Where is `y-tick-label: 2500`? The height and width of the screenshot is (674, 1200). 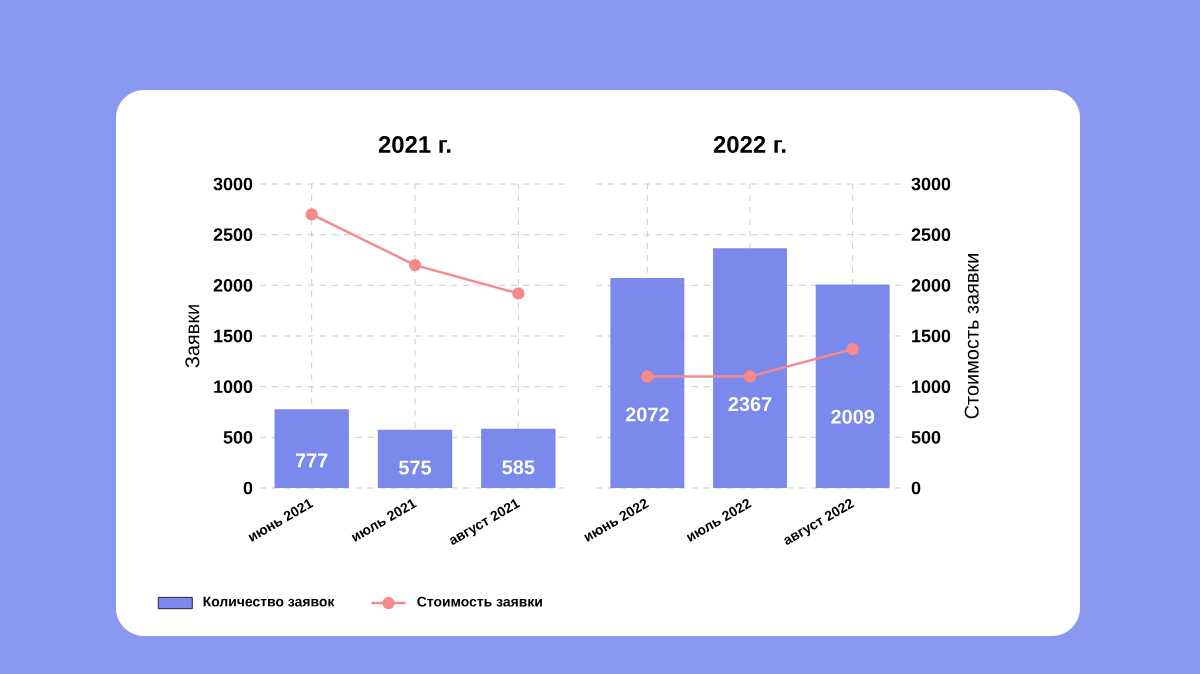 y-tick-label: 2500 is located at coordinates (233, 235).